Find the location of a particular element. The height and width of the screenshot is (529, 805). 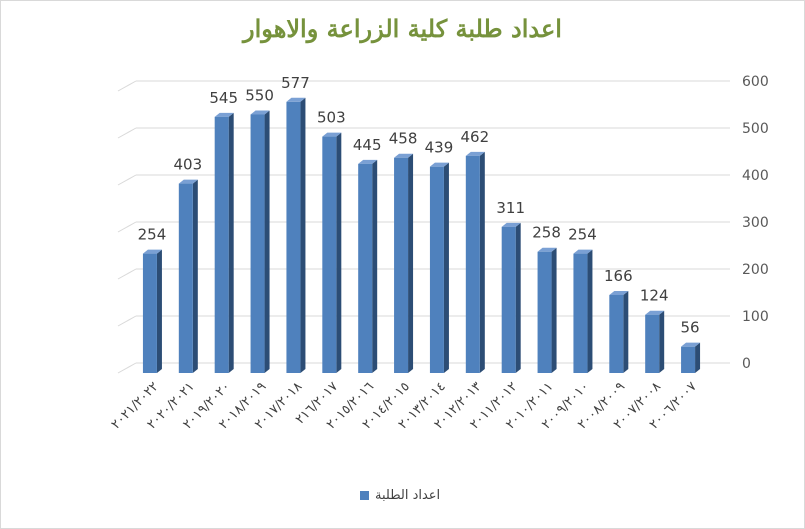

legend-swatch is located at coordinates (364, 495).